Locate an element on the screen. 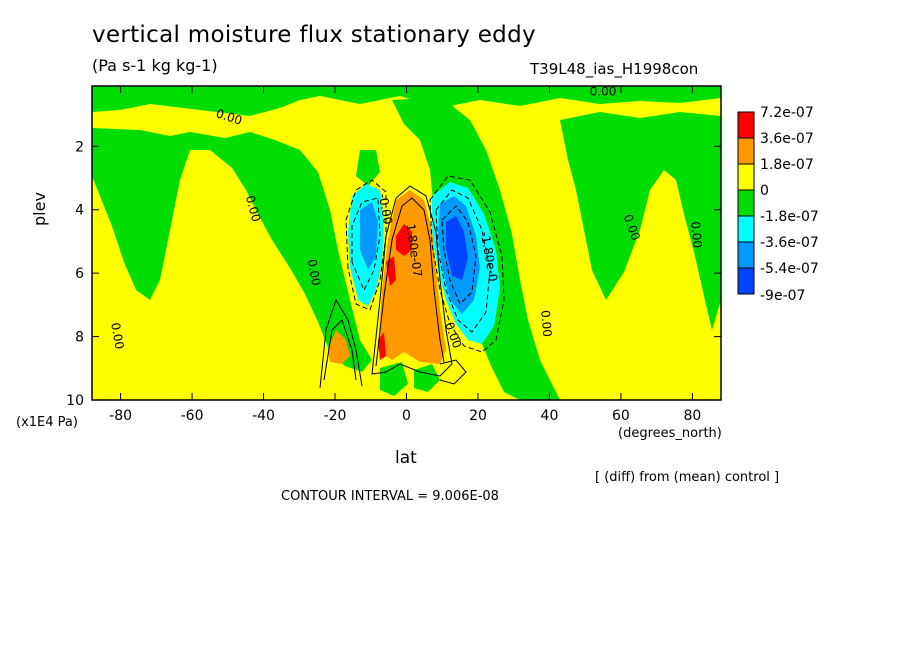 The width and height of the screenshot is (904, 654). legend-label: -1.8e-07 is located at coordinates (789, 217).